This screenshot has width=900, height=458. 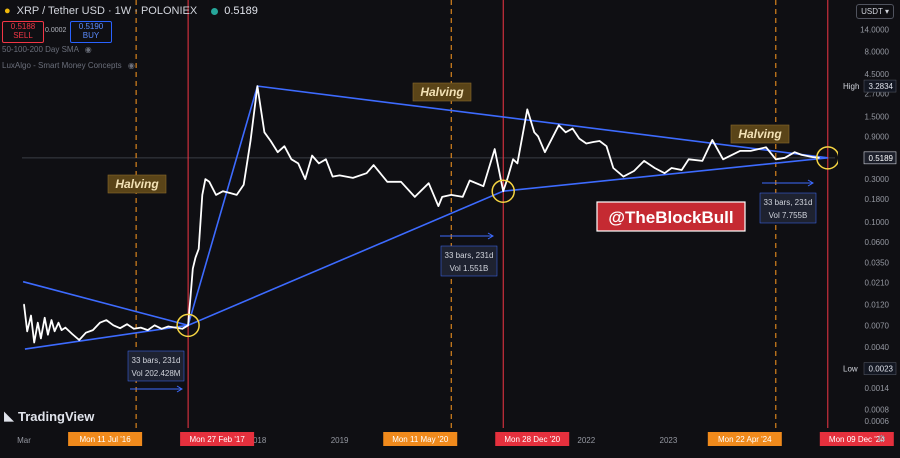 I want to click on last-price: 0.5189, so click(x=241, y=11).